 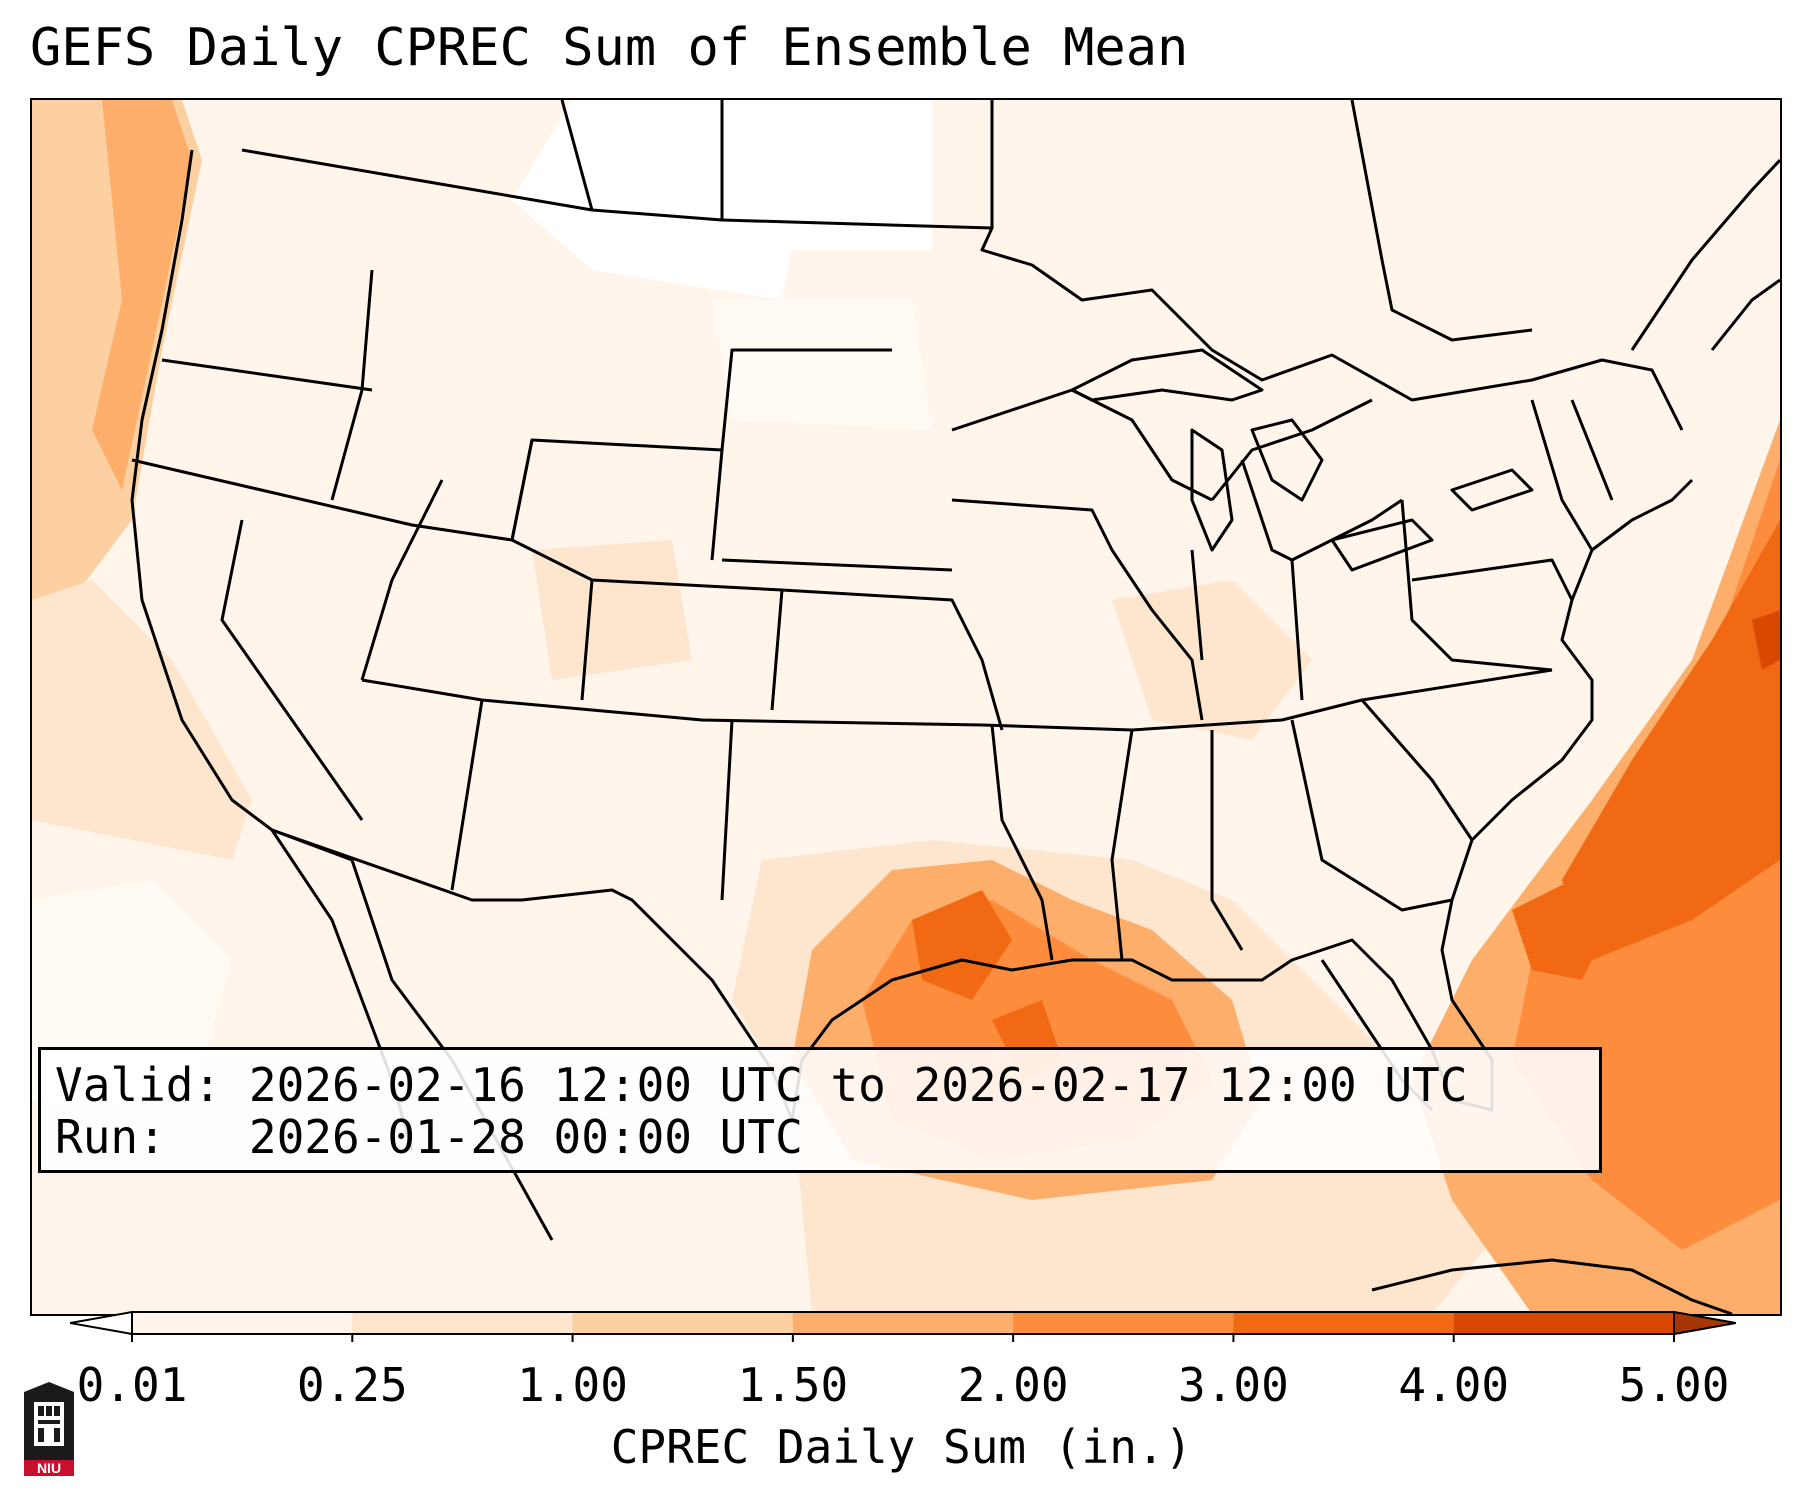 What do you see at coordinates (525, 1137) in the screenshot?
I see `run-value: 2026-01-28 00:00 UTC` at bounding box center [525, 1137].